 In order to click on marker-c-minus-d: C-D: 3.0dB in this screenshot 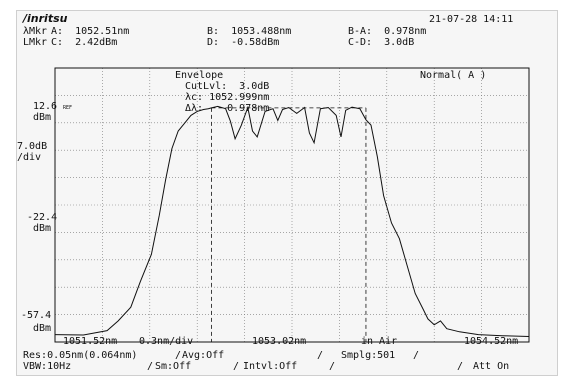, I will do `click(381, 42)`.